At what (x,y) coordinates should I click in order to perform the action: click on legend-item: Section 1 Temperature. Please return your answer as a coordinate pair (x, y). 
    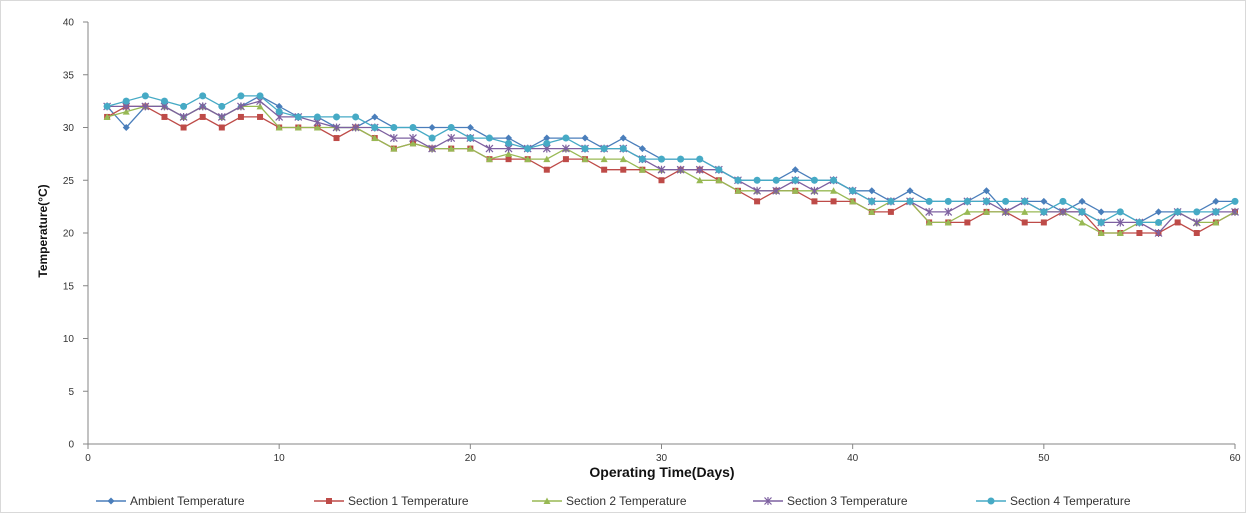
    Looking at the image, I should click on (391, 501).